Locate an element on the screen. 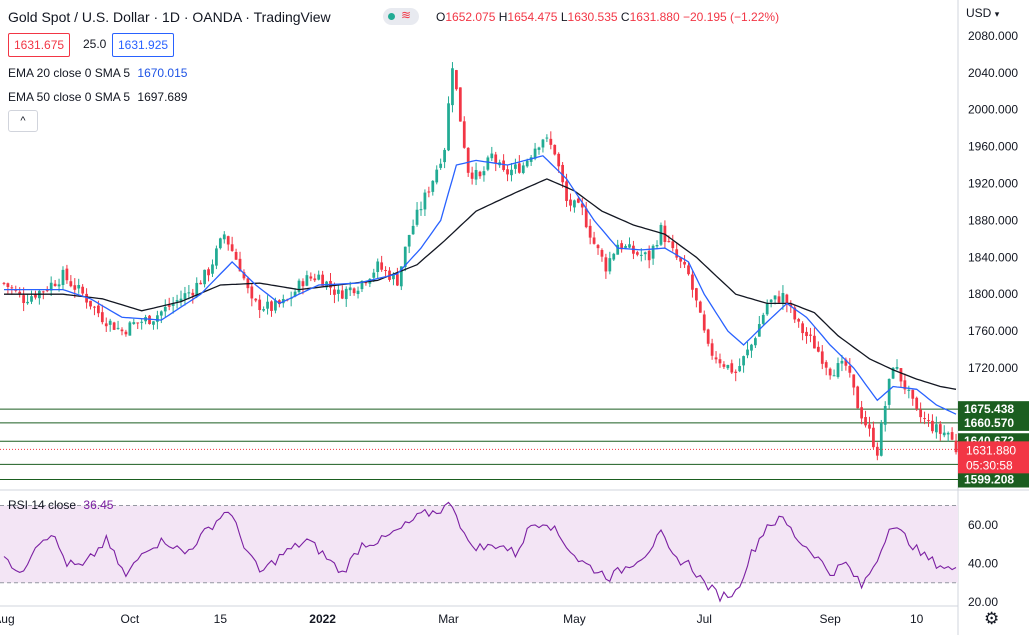 The height and width of the screenshot is (635, 1029). ema50-label: EMA 50 close 0 SMA 5 is located at coordinates (69, 97).